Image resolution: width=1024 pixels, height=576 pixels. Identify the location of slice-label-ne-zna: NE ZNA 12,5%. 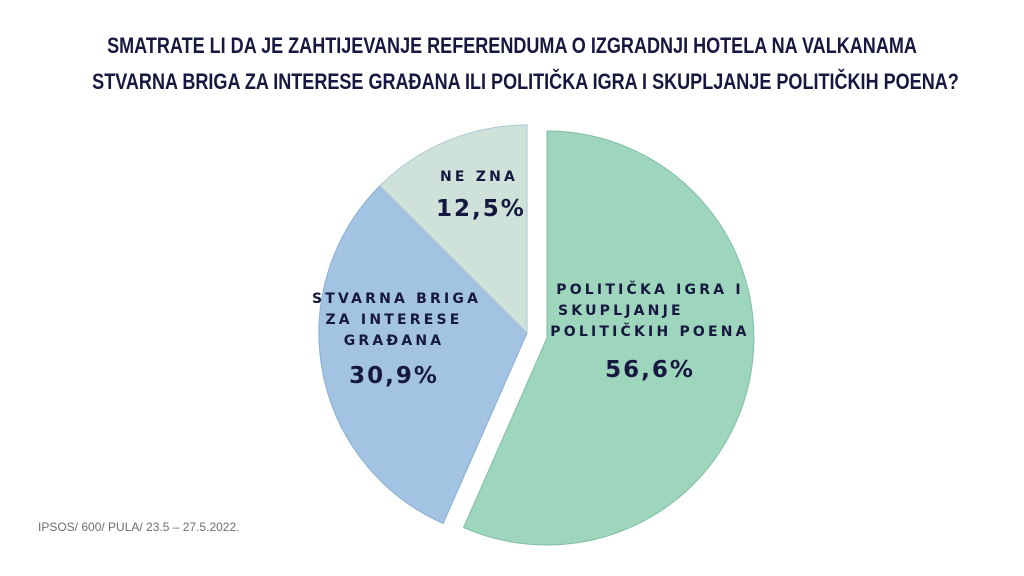
(478, 195).